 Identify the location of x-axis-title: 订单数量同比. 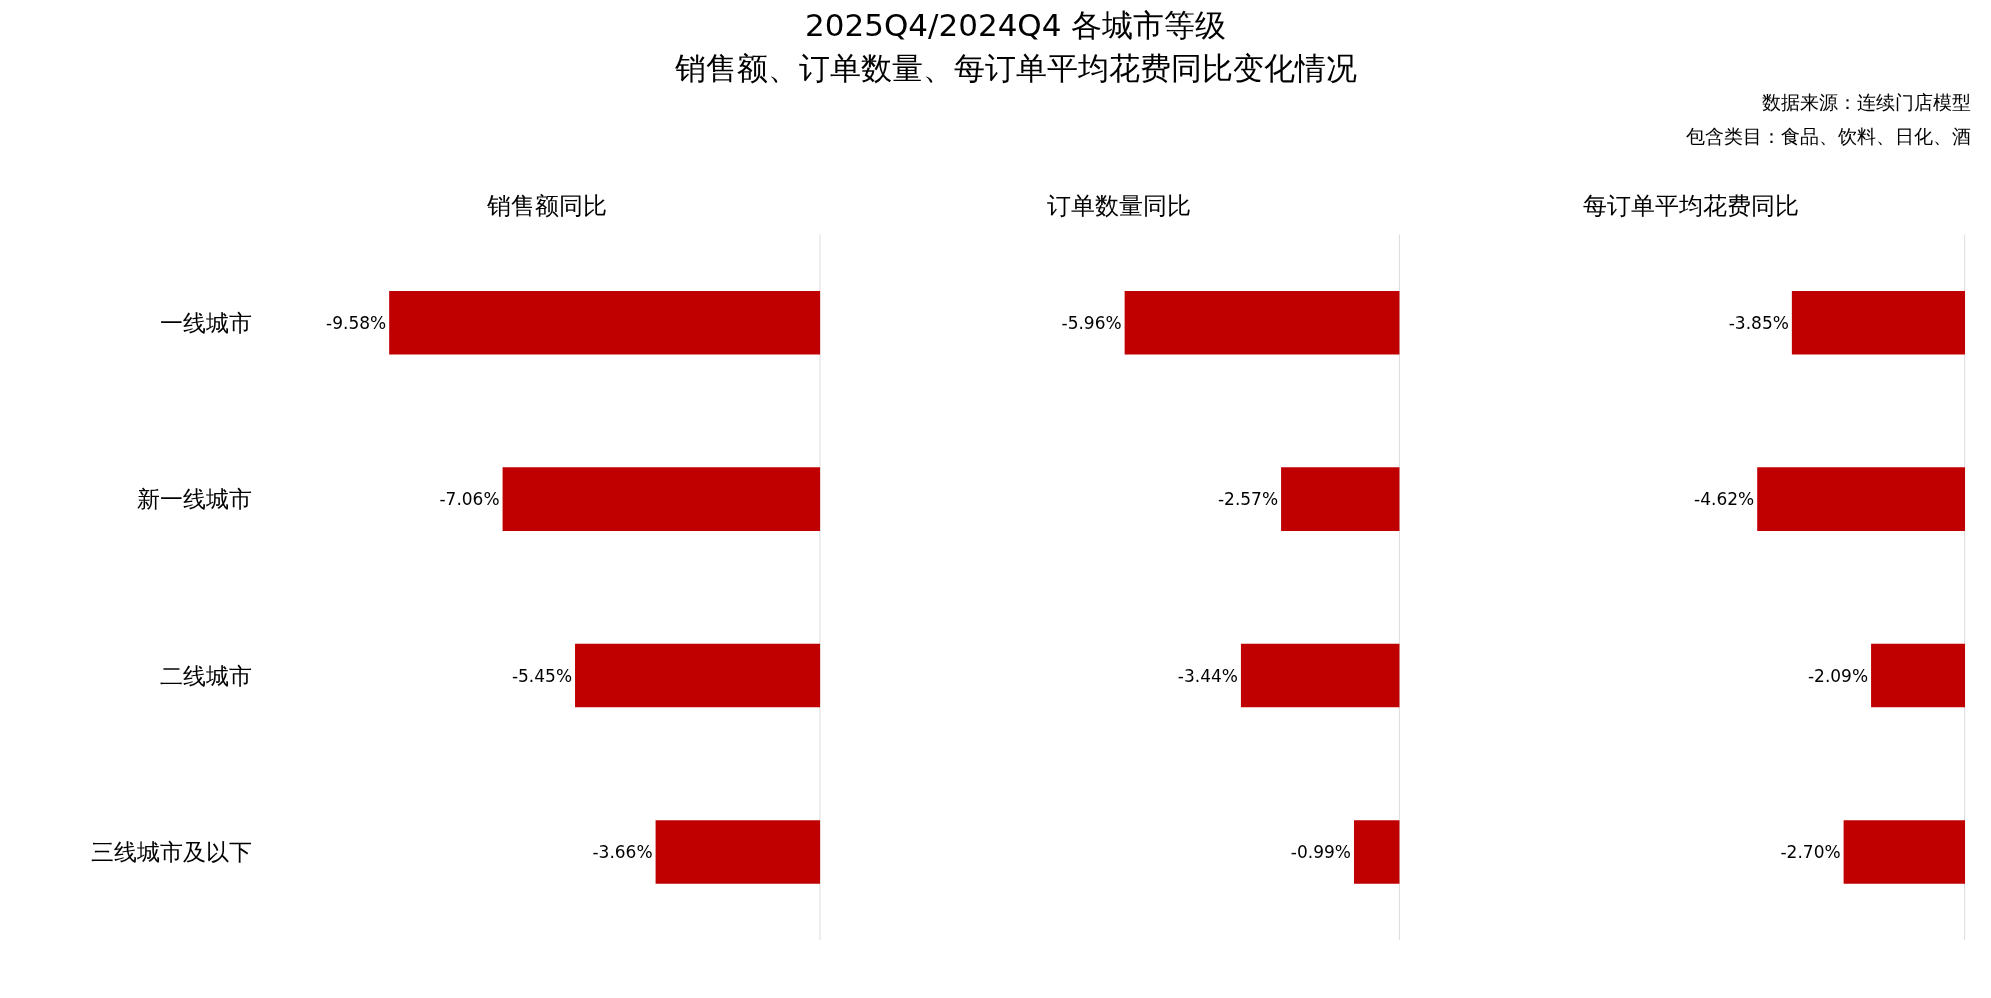
(1118, 205).